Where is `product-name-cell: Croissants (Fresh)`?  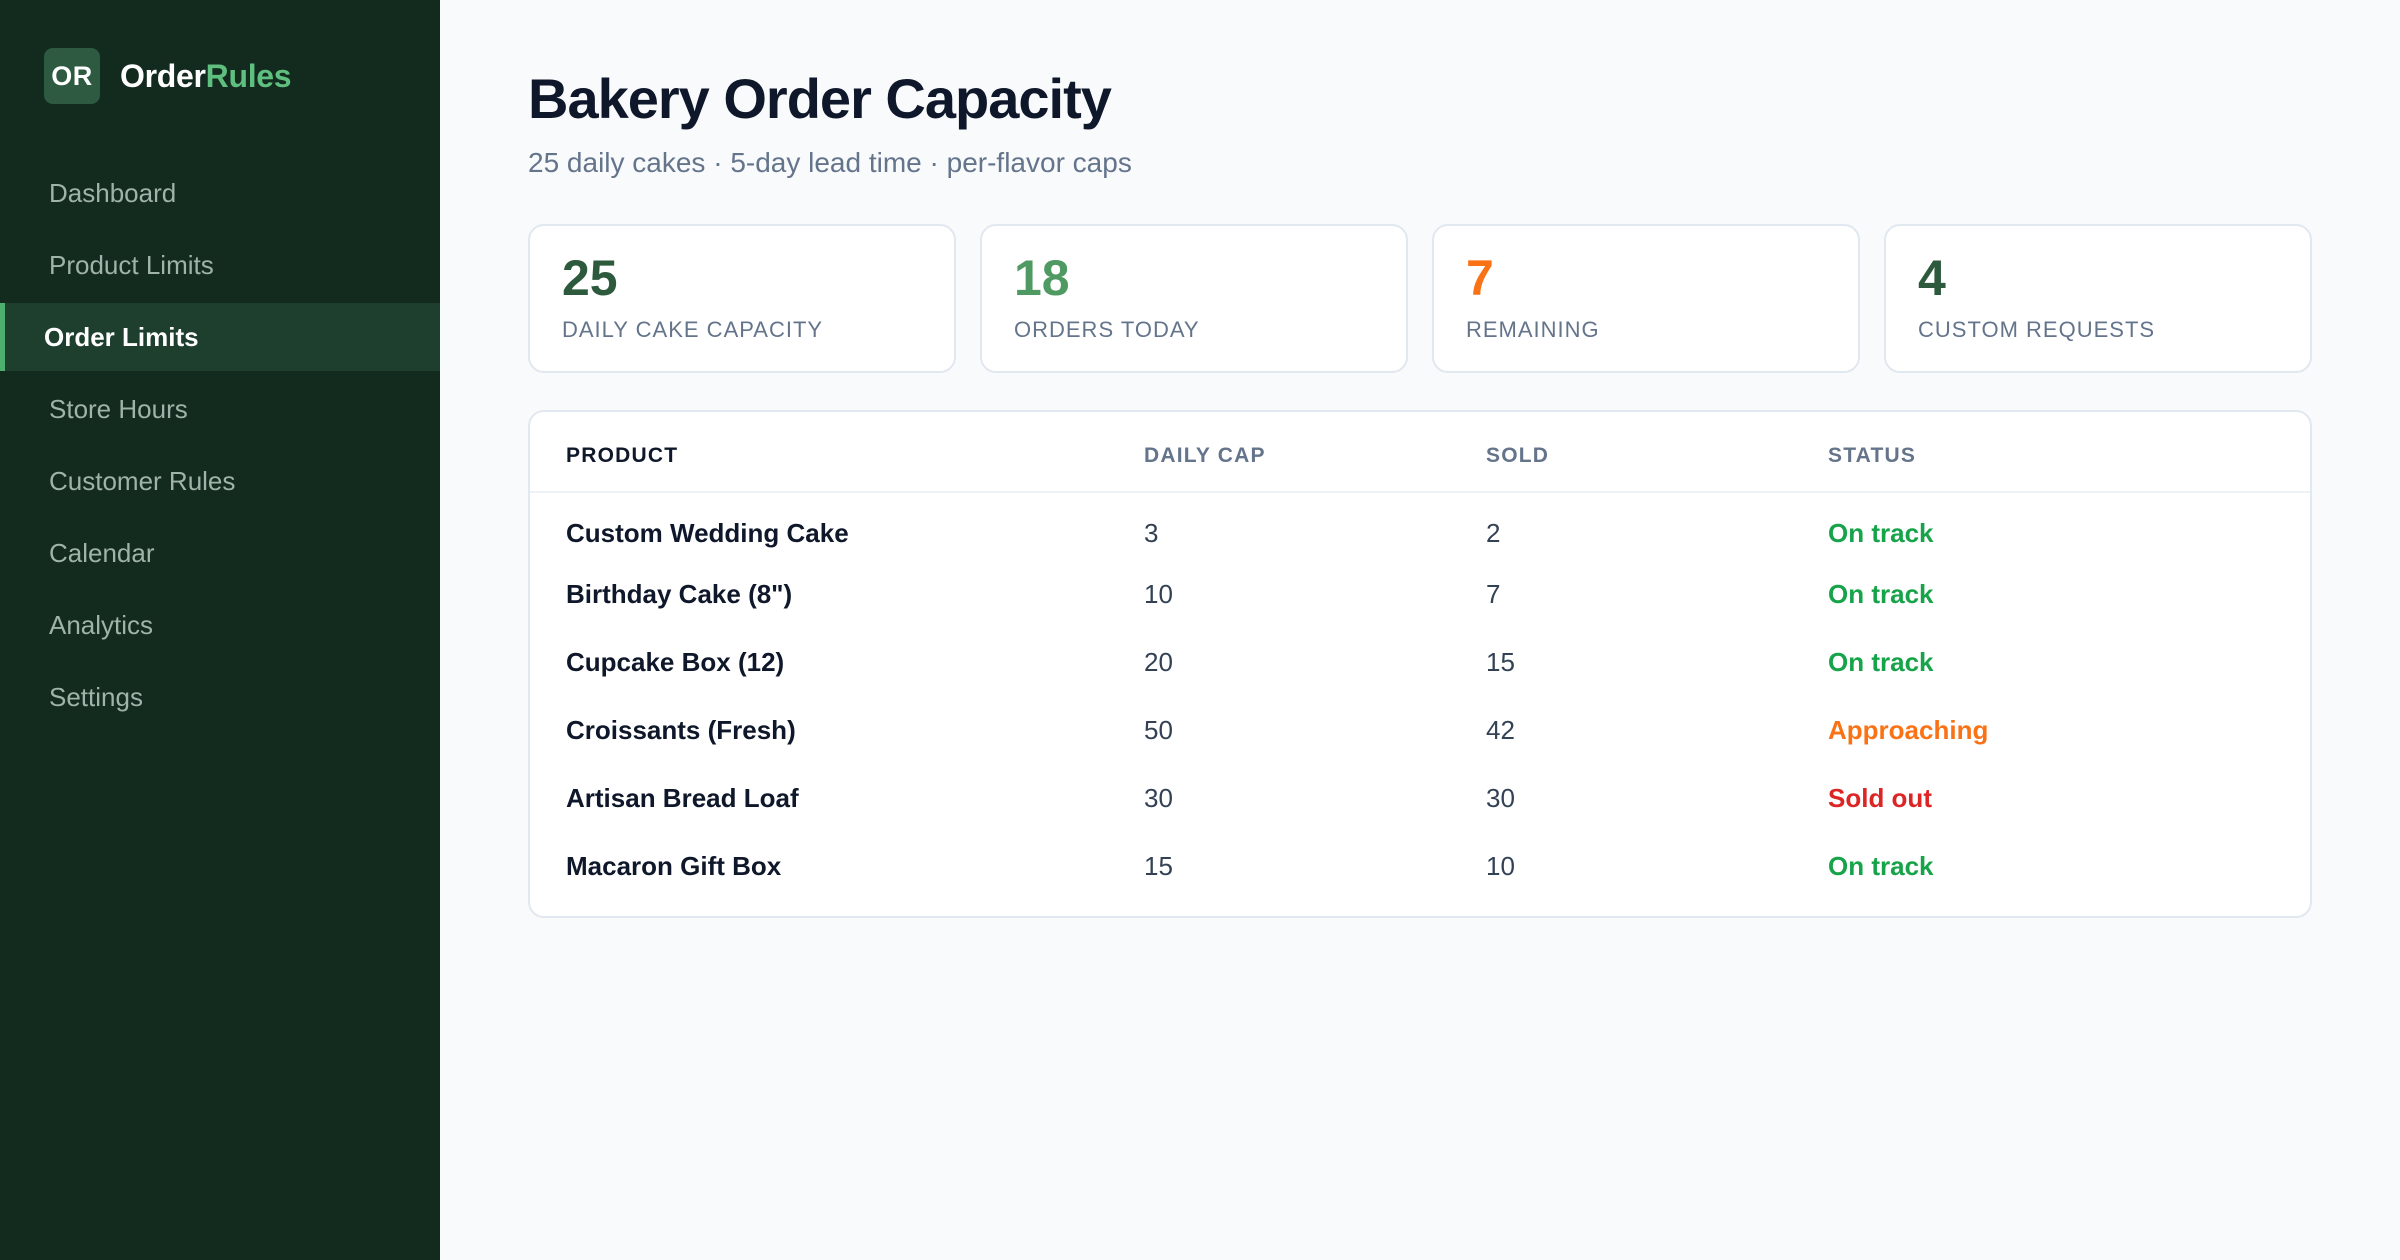 product-name-cell: Croissants (Fresh) is located at coordinates (681, 729).